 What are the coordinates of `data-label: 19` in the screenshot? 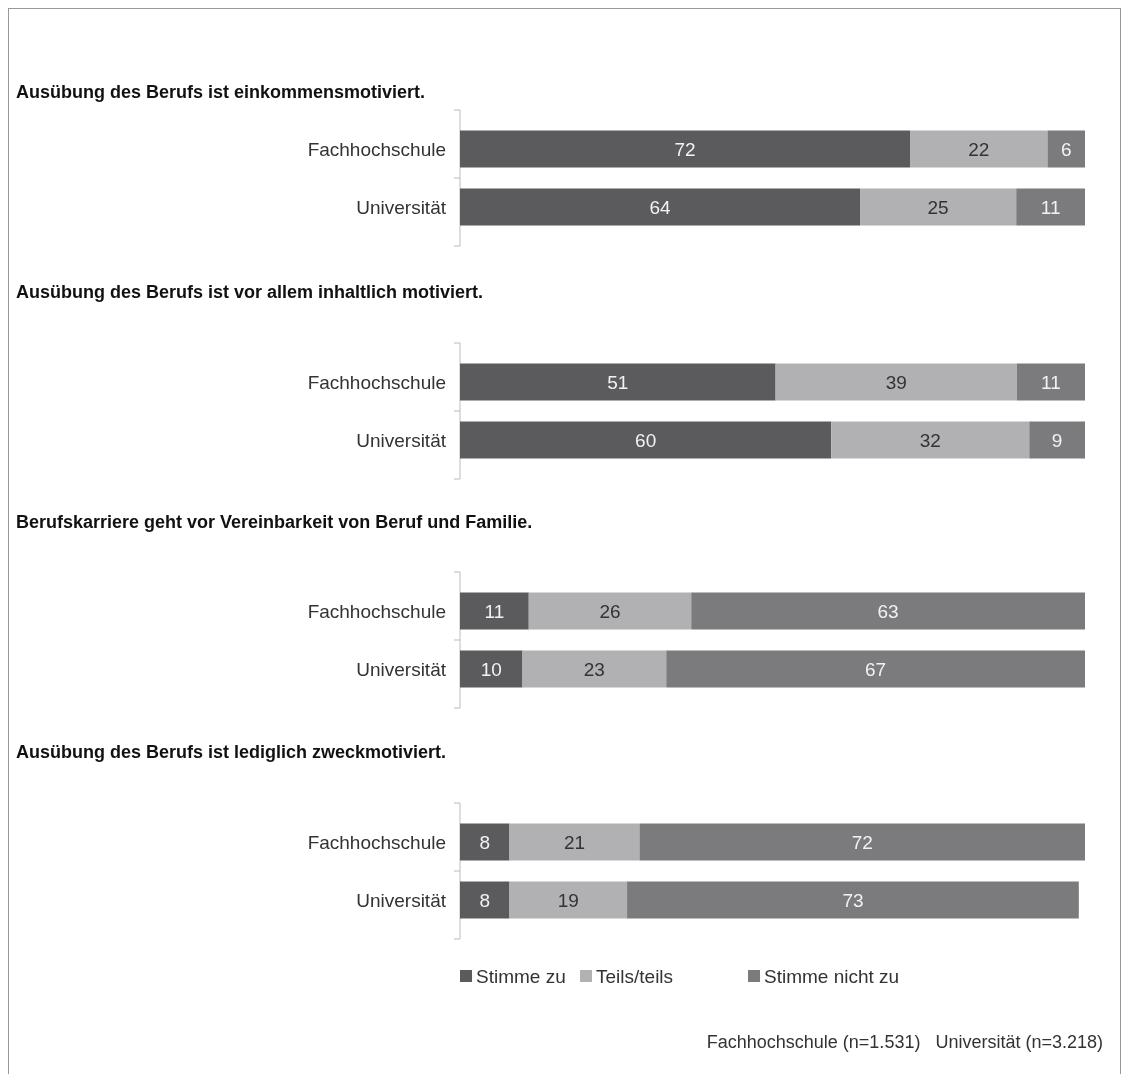 It's located at (568, 900).